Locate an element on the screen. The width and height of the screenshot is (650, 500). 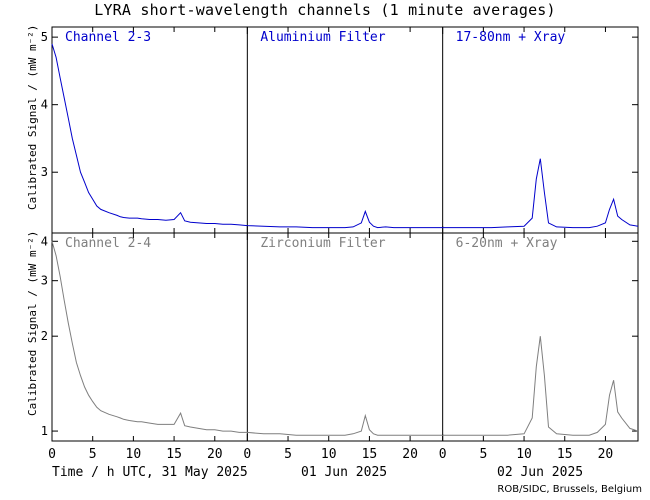
y-tick-label-bottom-0: 1 is located at coordinates (44, 431).